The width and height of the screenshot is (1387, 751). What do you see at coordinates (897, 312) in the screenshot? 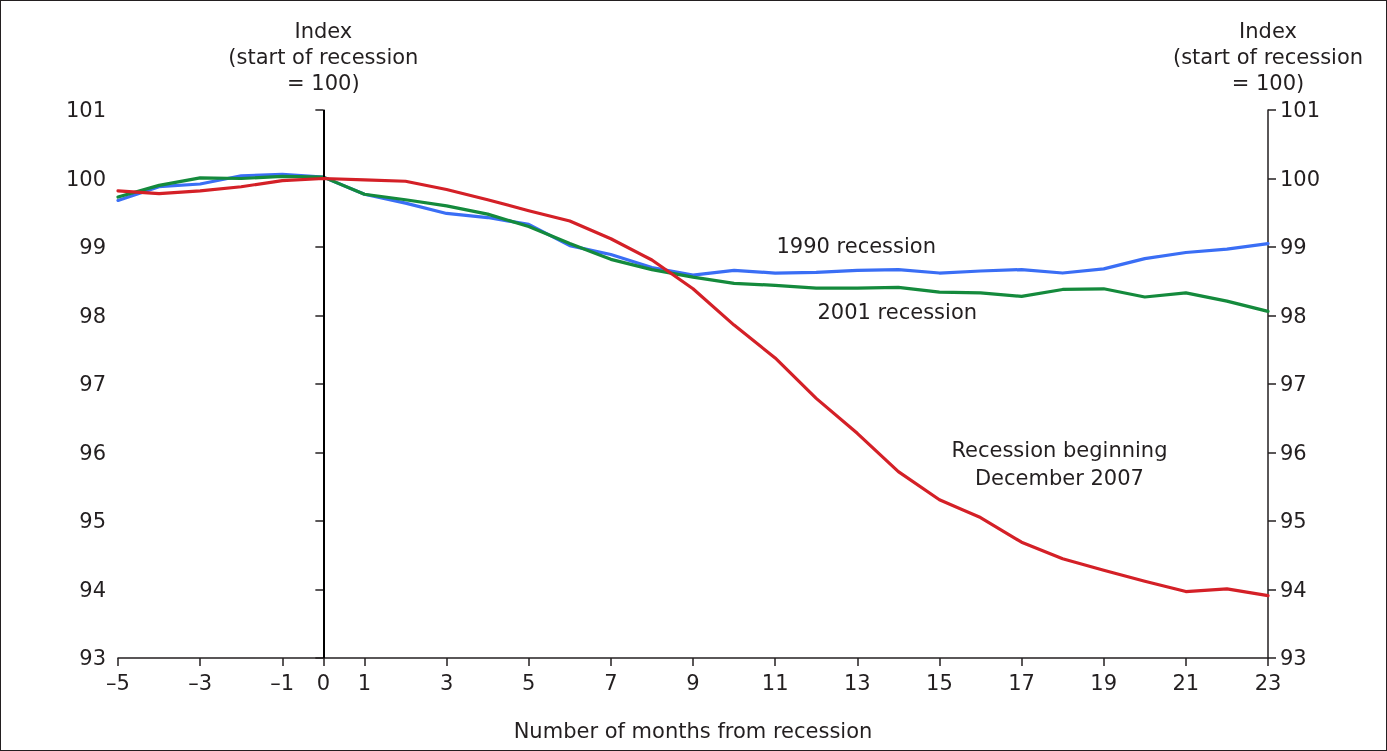
I see `series-label: 2001 recession` at bounding box center [897, 312].